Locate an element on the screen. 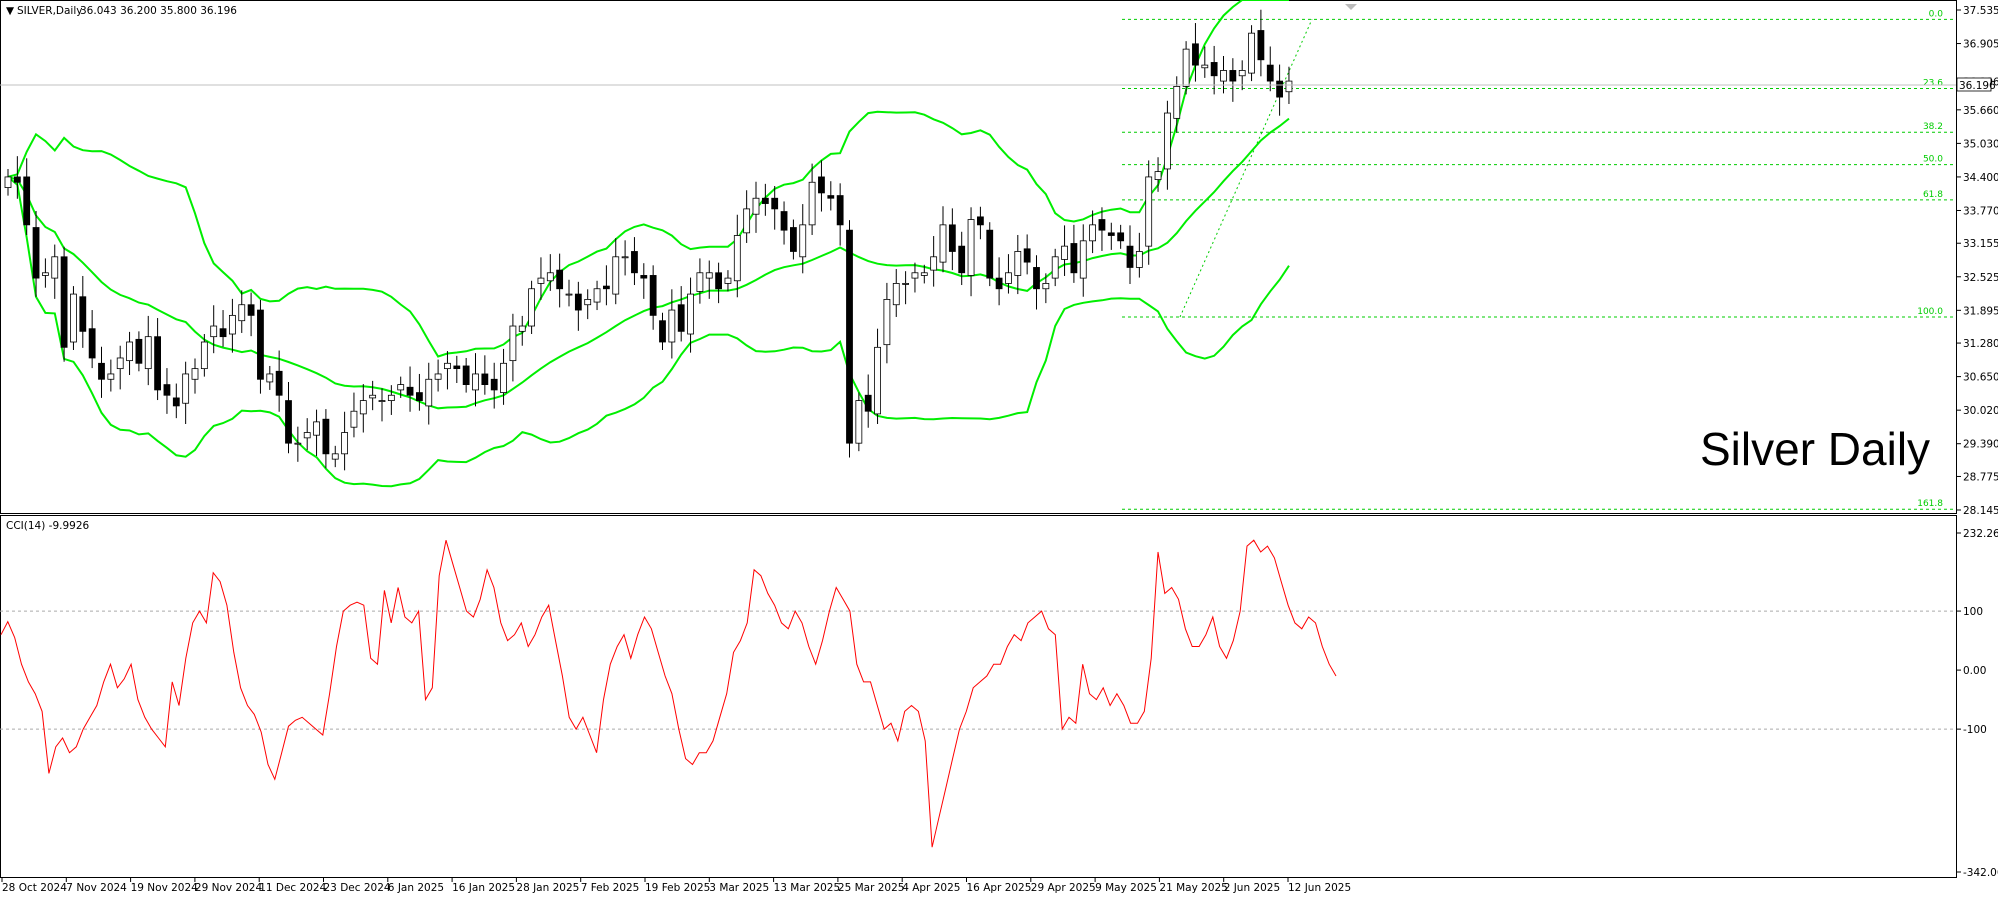 This screenshot has height=898, width=1998. date-tick-label: 3 Mar 2025 is located at coordinates (739, 888).